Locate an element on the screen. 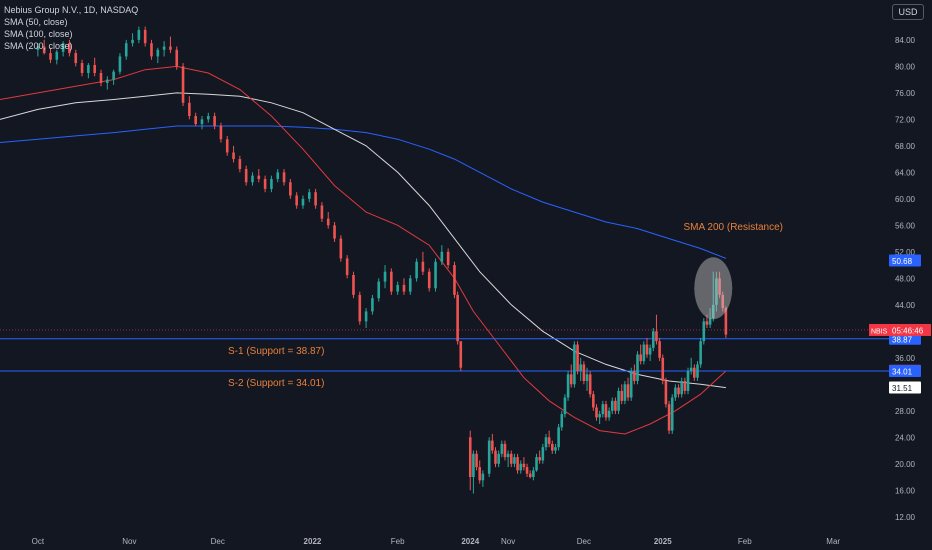  indicator-sma50: SMA (50, close) is located at coordinates (36, 22).